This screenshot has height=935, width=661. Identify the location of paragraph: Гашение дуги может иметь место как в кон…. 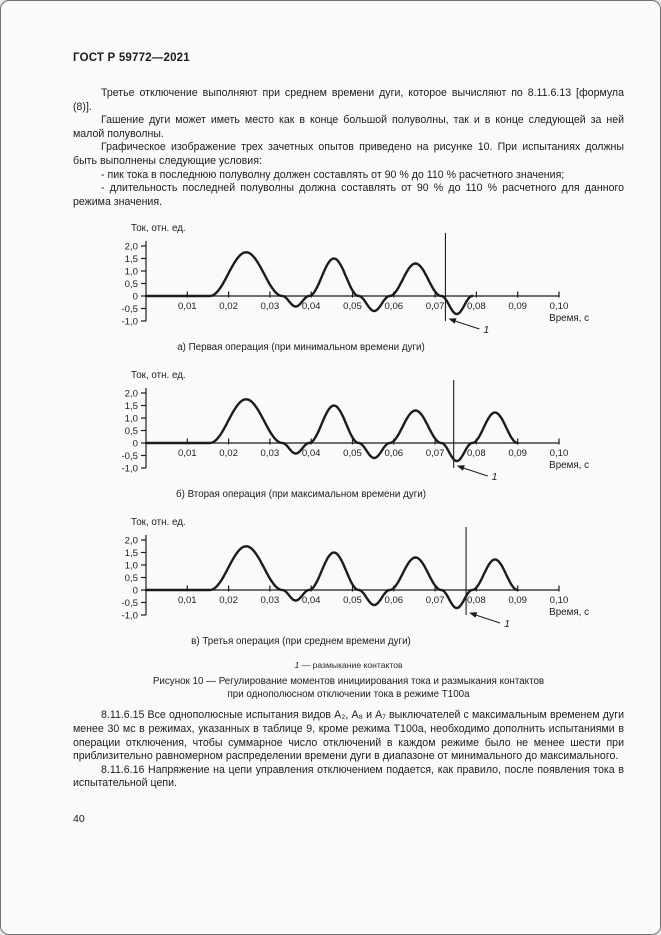
(348, 127).